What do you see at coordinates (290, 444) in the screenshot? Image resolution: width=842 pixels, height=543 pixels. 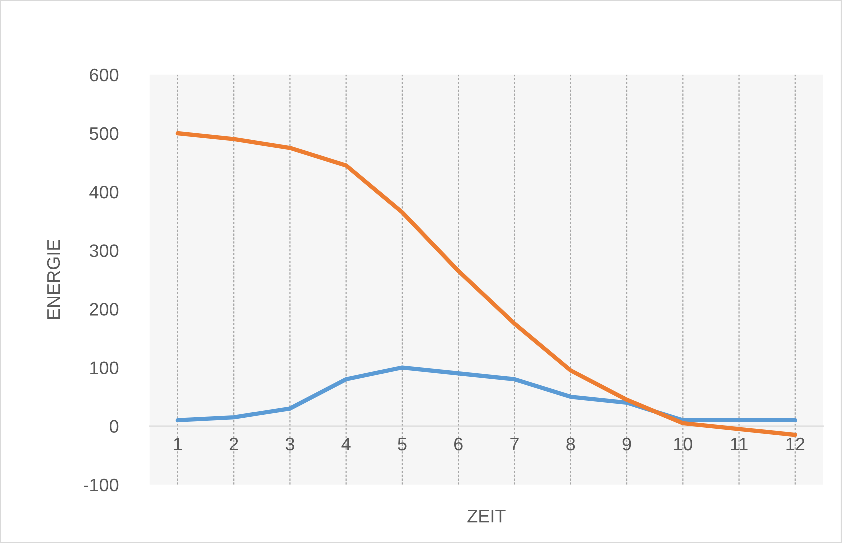 I see `x-tick-label: 3` at bounding box center [290, 444].